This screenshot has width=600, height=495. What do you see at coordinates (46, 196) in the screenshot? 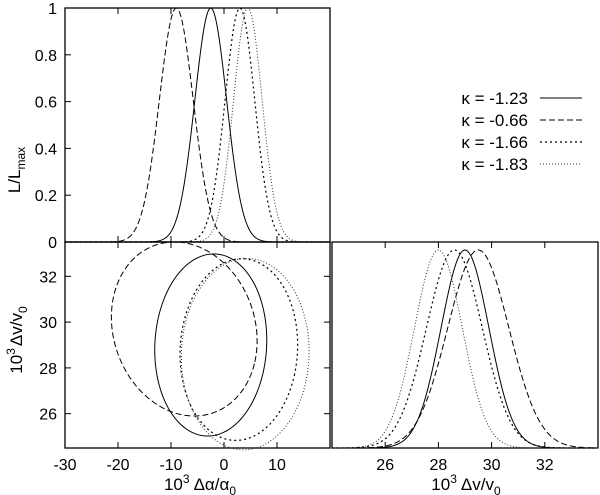
I see `ytick-label: 0.2` at bounding box center [46, 196].